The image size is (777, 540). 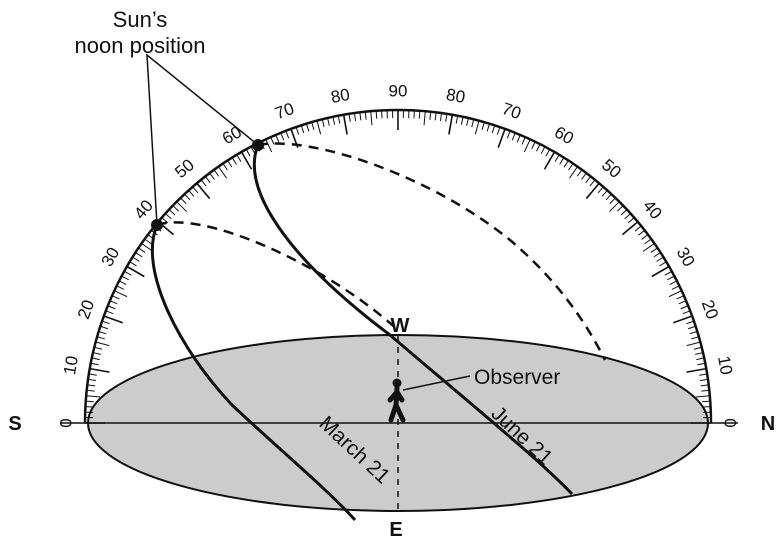 I want to click on altitude-tick-label: 80, so click(x=456, y=96).